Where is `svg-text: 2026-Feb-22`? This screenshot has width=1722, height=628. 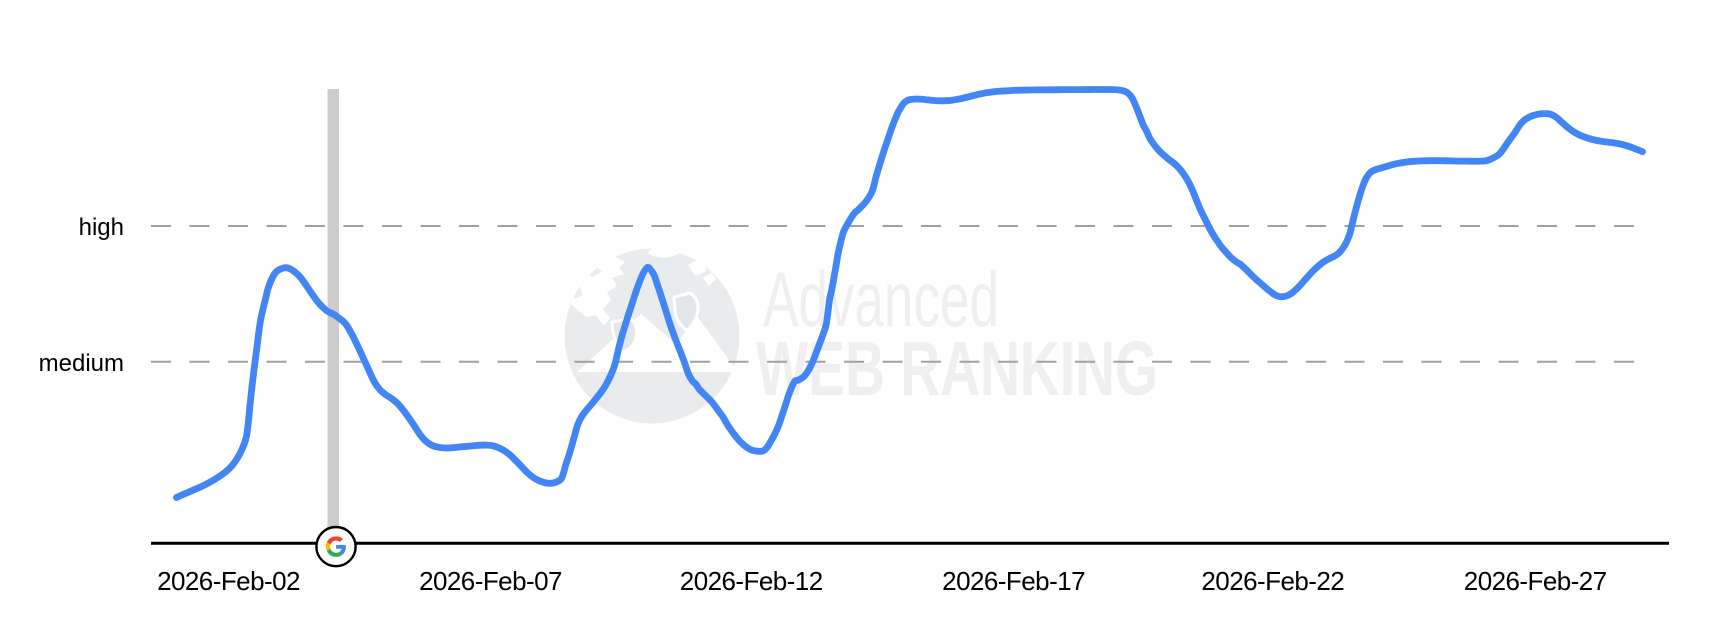 svg-text: 2026-Feb-22 is located at coordinates (1272, 581).